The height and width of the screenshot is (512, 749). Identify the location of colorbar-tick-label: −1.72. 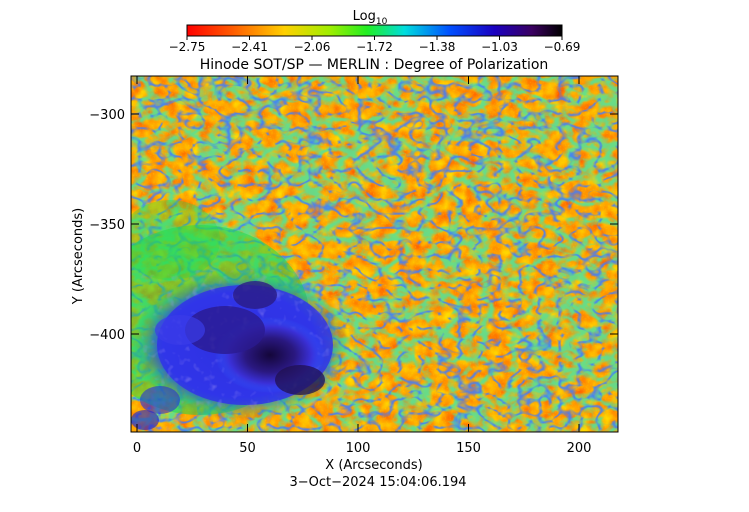
(374, 47).